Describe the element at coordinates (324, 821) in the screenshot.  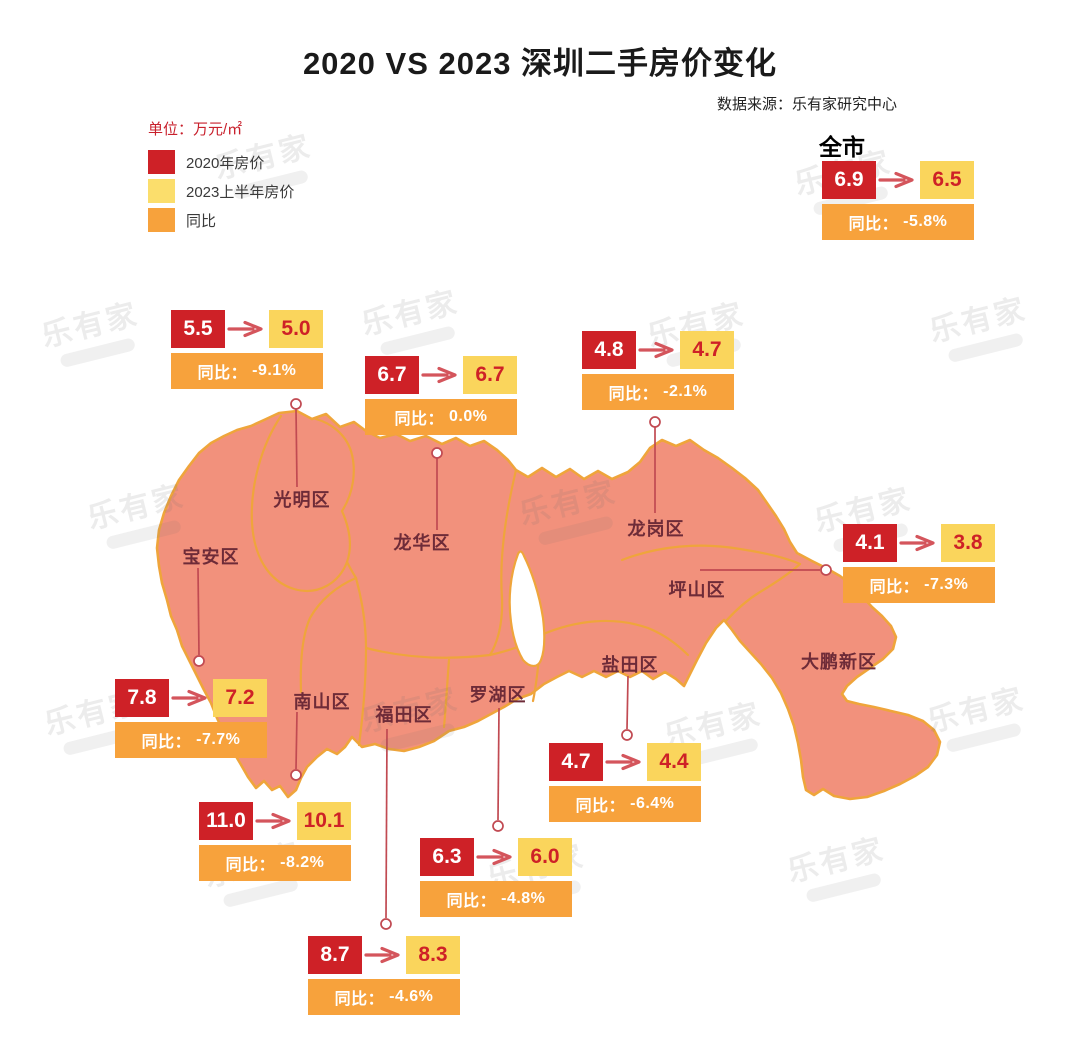
I see `price-2023-box: 10.1` at that location.